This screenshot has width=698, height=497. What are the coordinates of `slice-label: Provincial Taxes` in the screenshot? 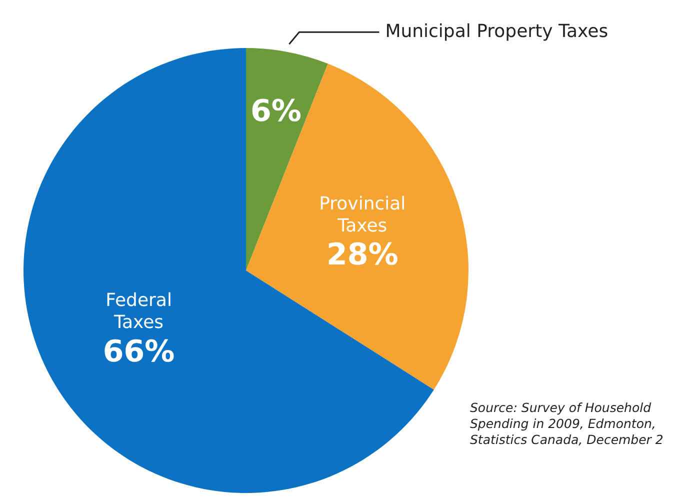 It's located at (362, 214).